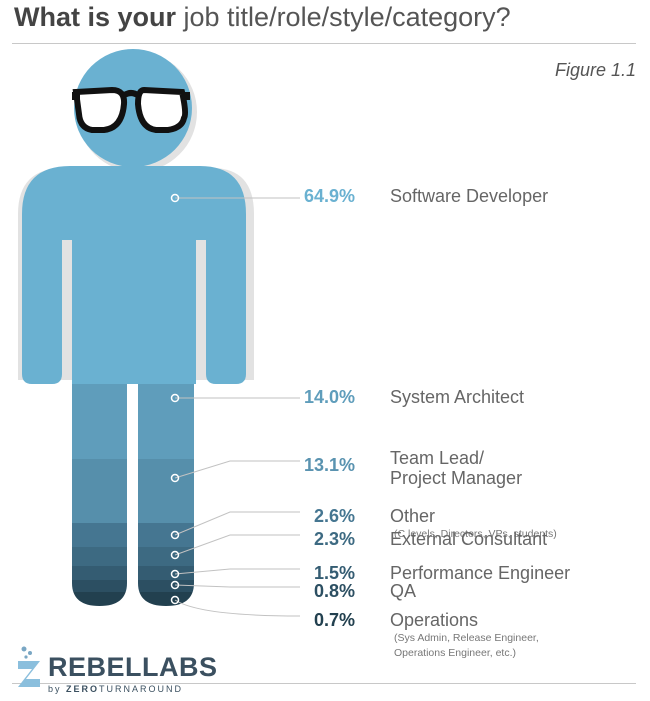 Image resolution: width=650 pixels, height=701 pixels. Describe the element at coordinates (466, 638) in the screenshot. I see `category-note-7-0: (Sys Admin, Release Engineer,` at that location.